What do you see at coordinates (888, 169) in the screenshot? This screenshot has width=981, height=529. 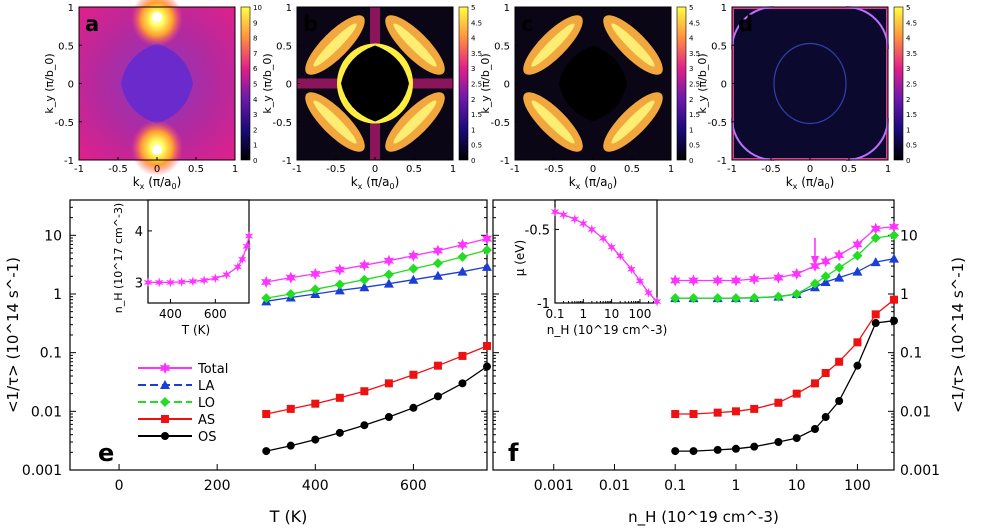 I see `x-tick-label: 1` at bounding box center [888, 169].